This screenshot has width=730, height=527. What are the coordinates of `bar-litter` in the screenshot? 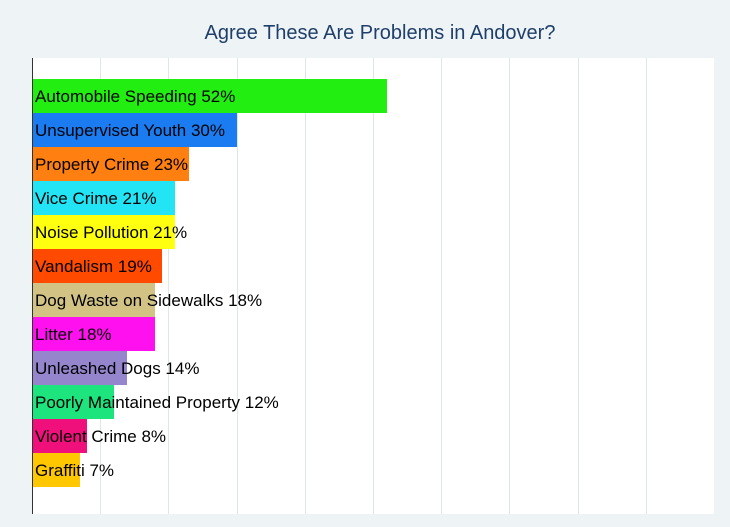 It's located at (93, 334).